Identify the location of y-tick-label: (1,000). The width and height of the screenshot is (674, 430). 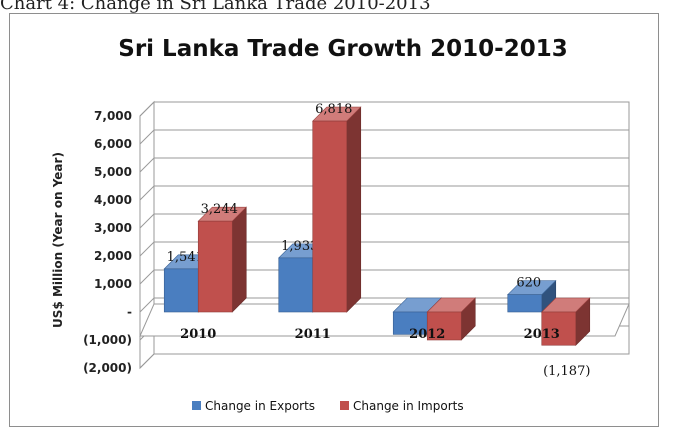
(107, 340).